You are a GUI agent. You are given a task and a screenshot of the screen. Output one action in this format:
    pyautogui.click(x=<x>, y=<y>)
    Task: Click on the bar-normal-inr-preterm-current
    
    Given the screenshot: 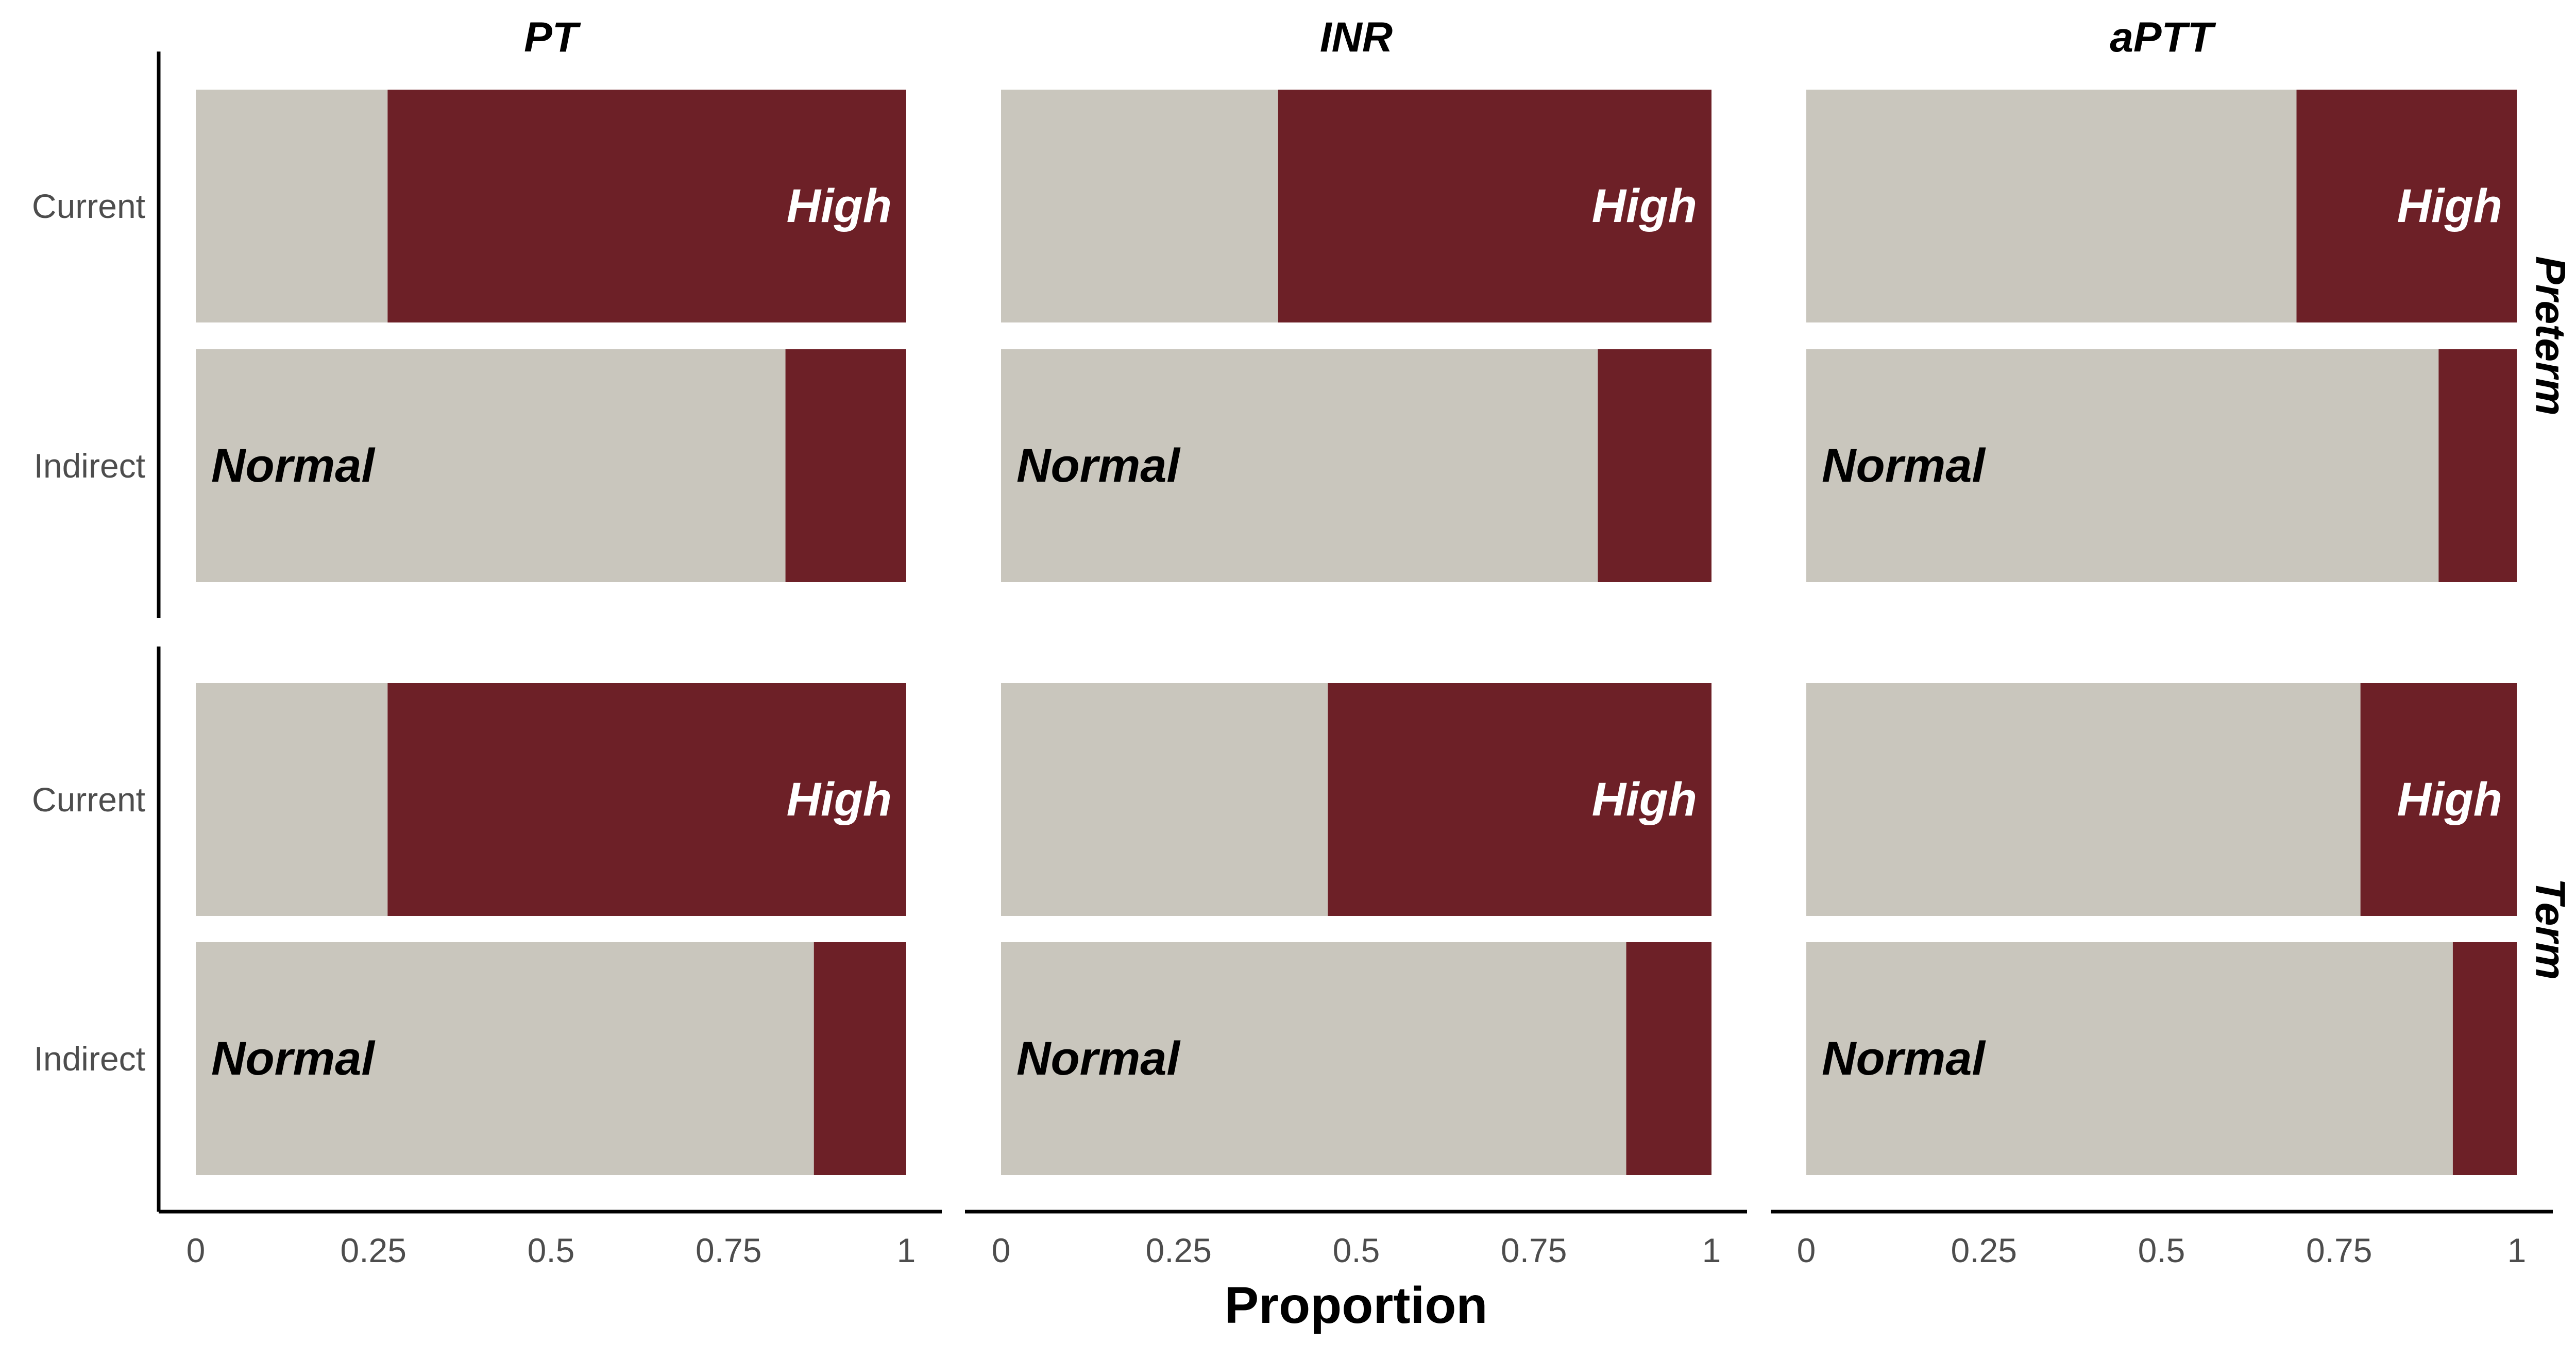 What is the action you would take?
    pyautogui.click(x=1139, y=206)
    